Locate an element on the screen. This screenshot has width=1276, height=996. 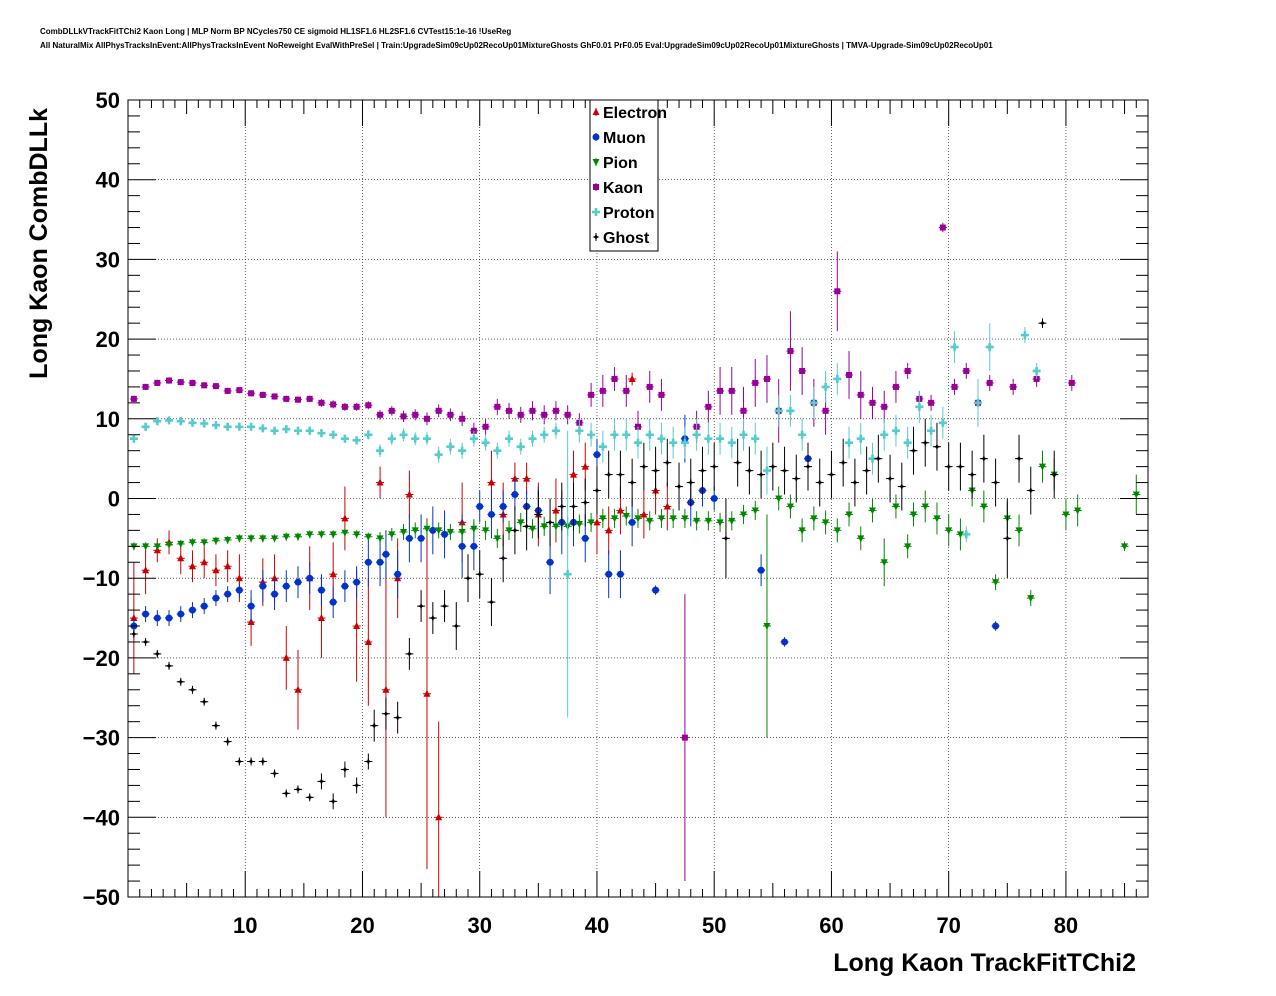
legend-label-kaon: Kaon is located at coordinates (623, 188).